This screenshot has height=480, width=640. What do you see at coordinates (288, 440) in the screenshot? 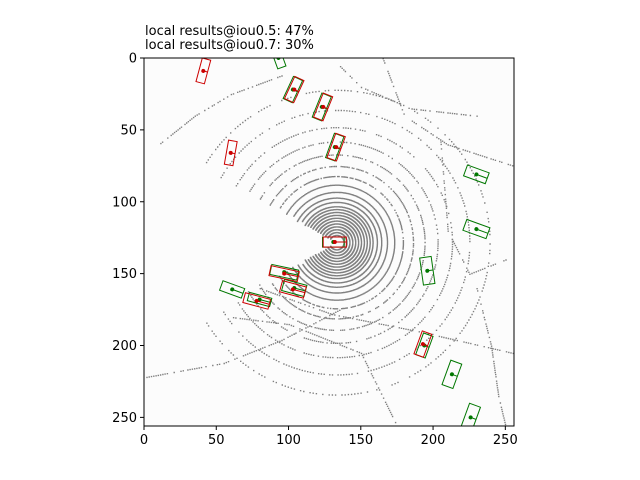
I see `x-tick-label: 100` at bounding box center [288, 440].